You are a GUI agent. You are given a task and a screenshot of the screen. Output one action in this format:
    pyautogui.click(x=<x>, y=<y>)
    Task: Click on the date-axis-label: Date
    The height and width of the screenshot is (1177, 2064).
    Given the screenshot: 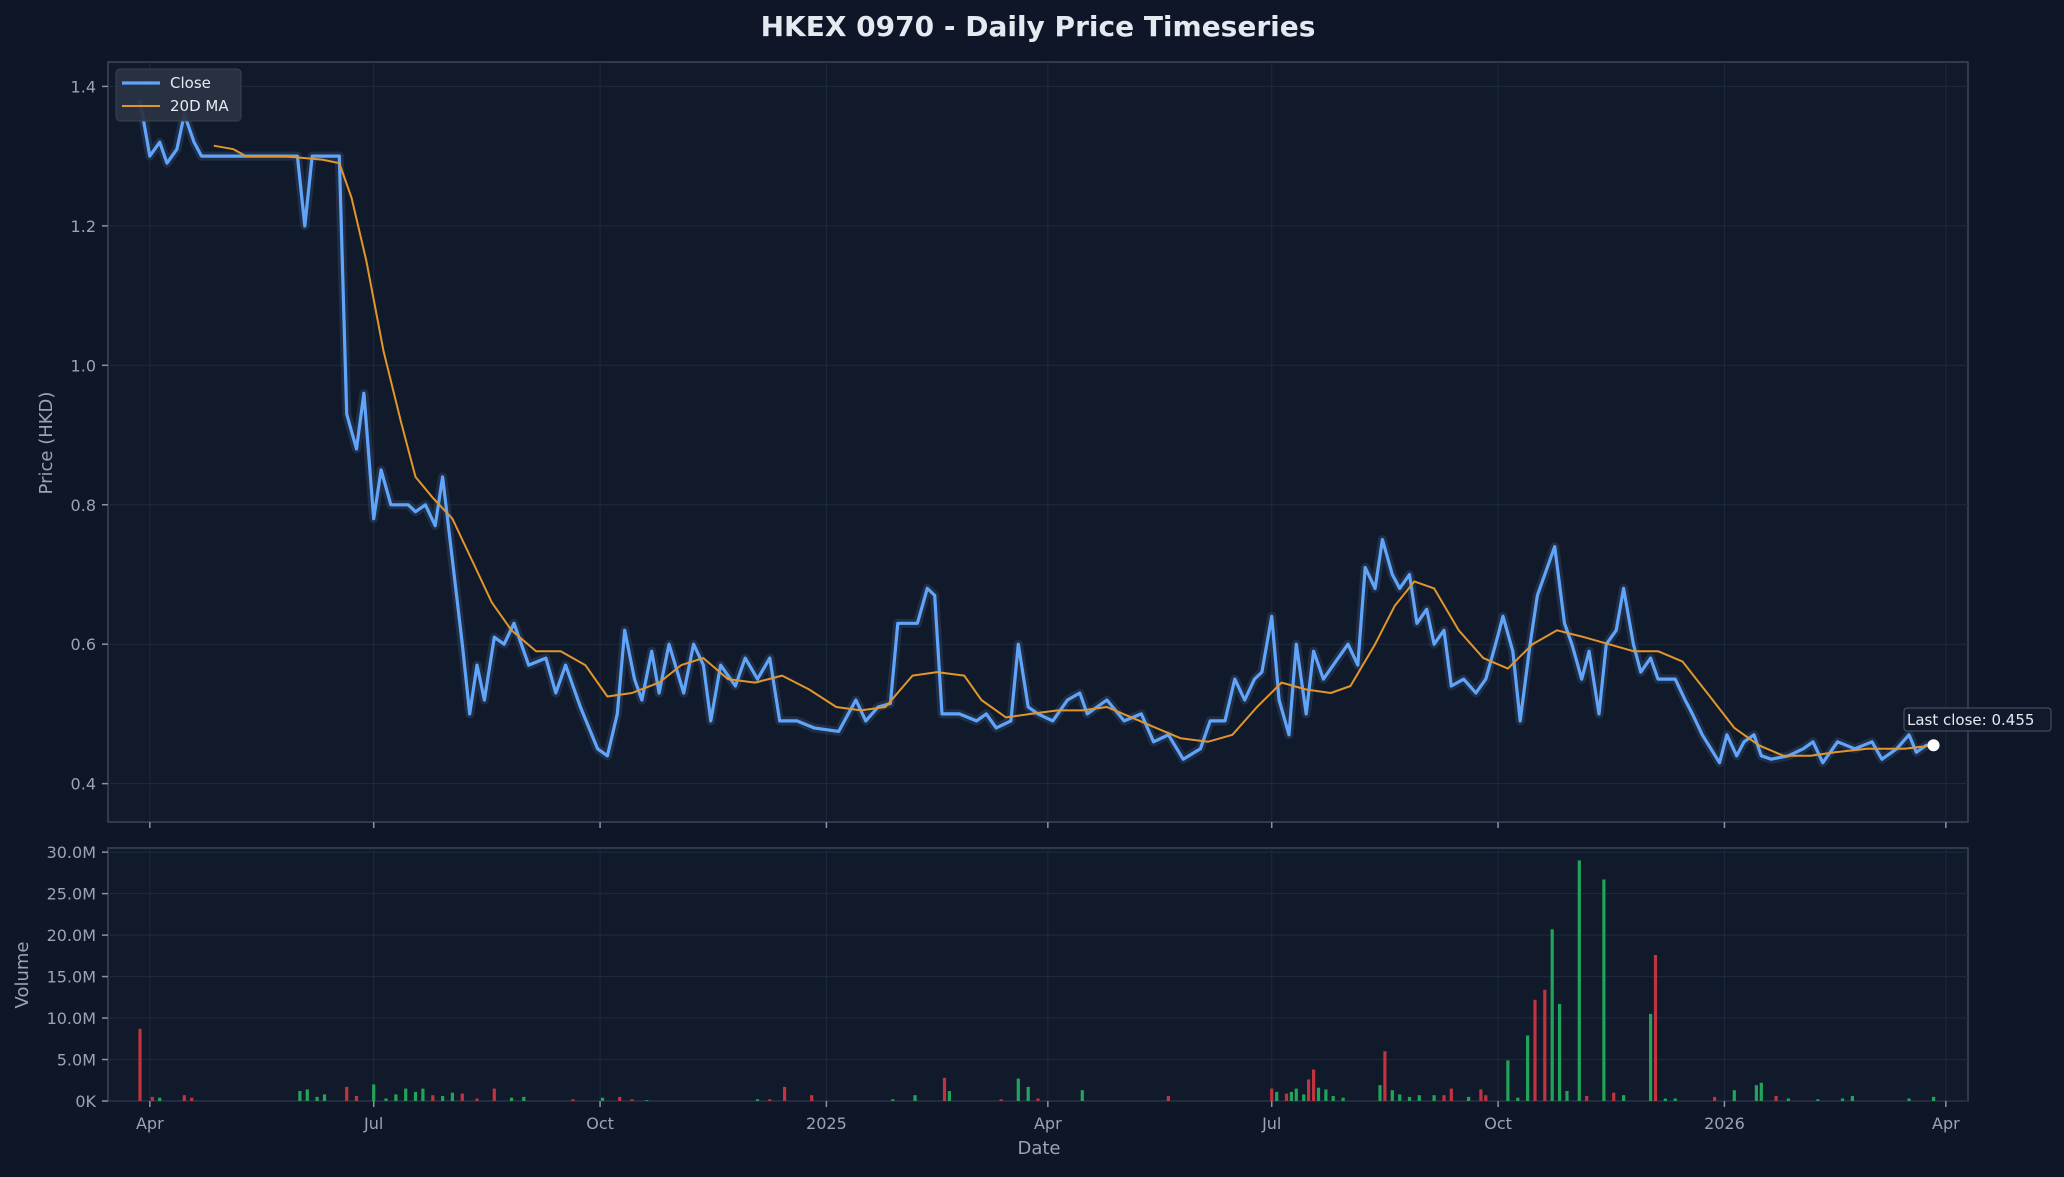 What is the action you would take?
    pyautogui.click(x=1038, y=1148)
    